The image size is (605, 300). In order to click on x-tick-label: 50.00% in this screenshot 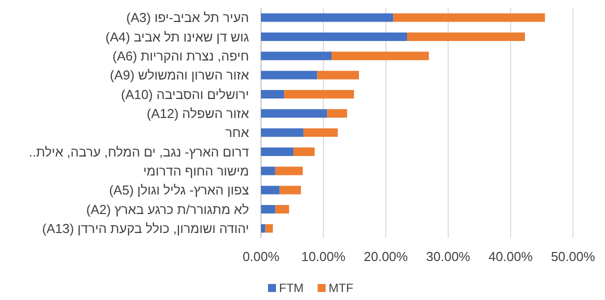, I will do `click(573, 256)`.